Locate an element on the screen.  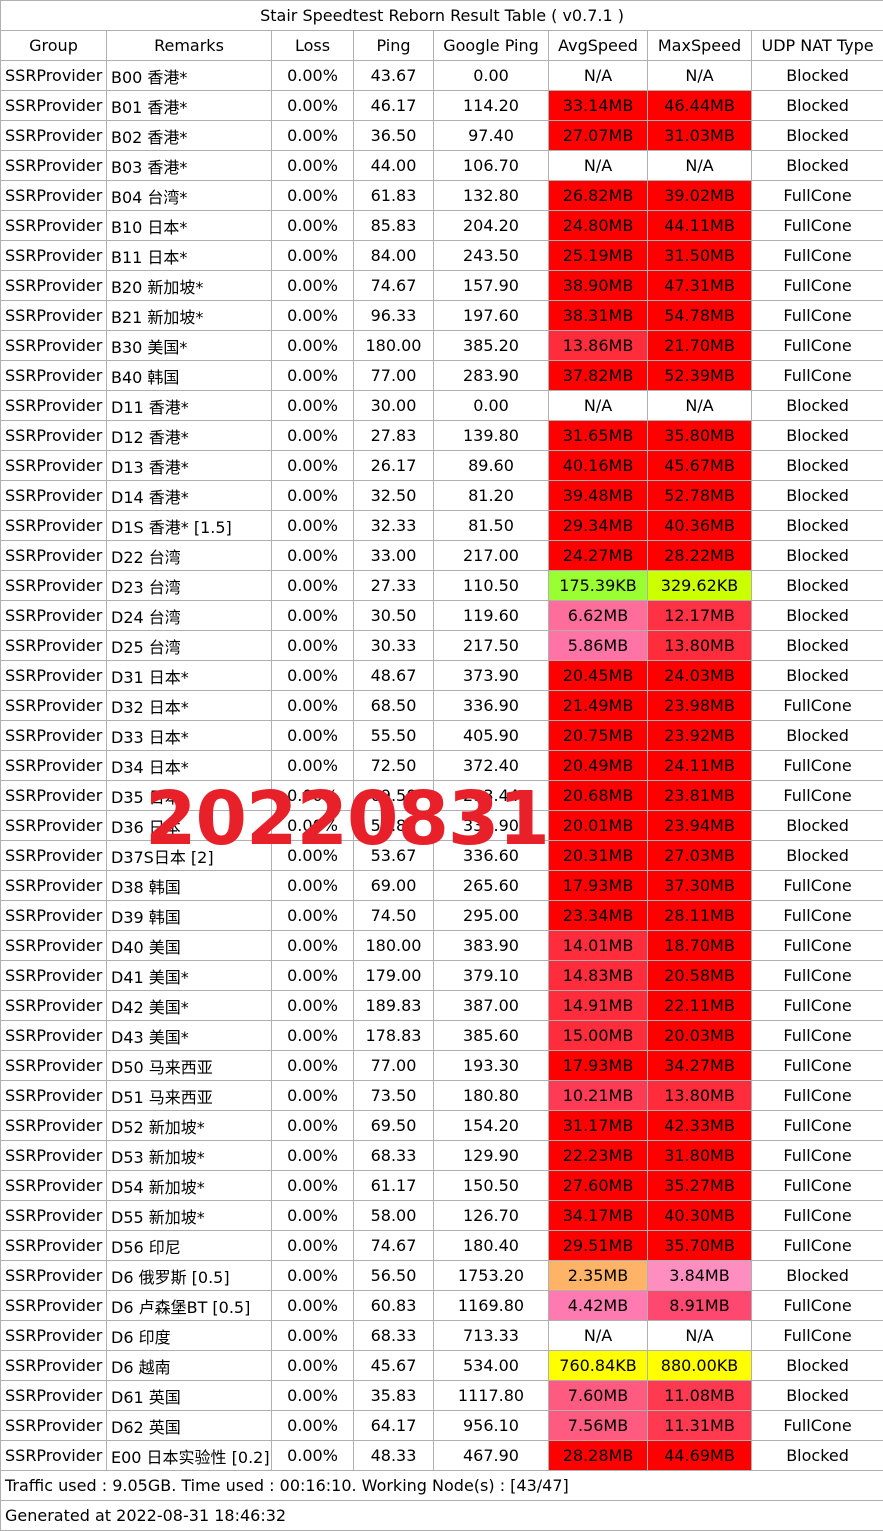
cell-remarks: D56 印尼 is located at coordinates (189, 1246).